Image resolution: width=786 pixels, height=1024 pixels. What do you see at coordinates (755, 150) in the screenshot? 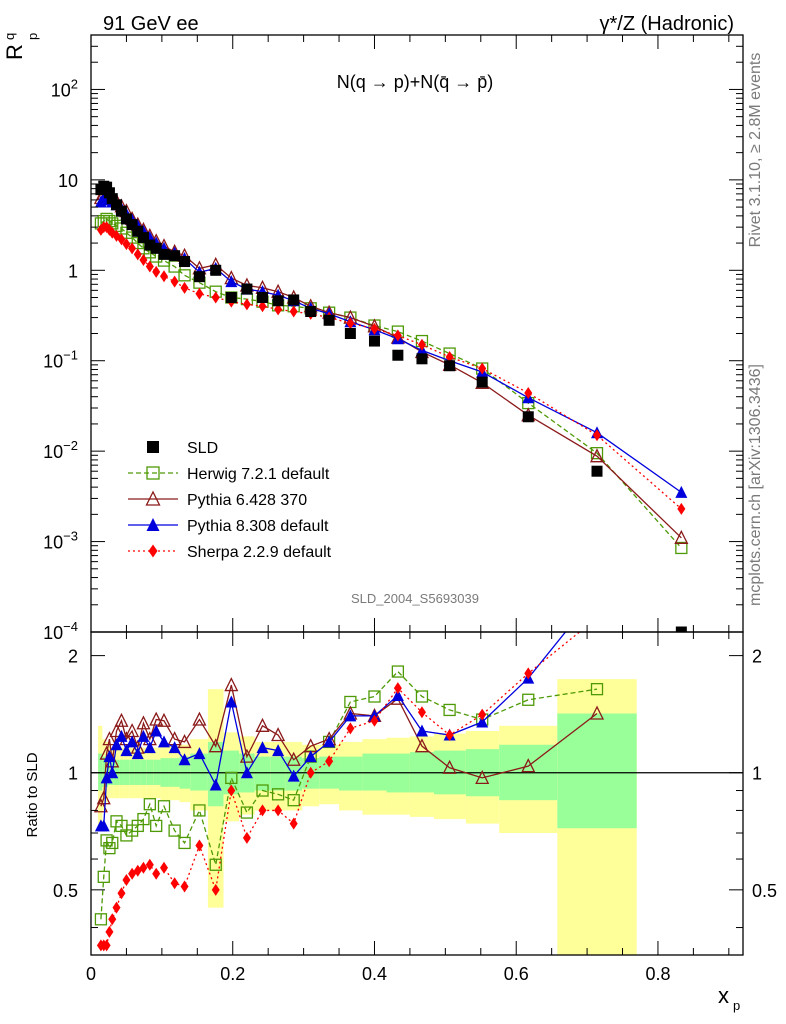
I see `rivet-version-label: Rivet 3.1.10, ≥ 2.8M events` at bounding box center [755, 150].